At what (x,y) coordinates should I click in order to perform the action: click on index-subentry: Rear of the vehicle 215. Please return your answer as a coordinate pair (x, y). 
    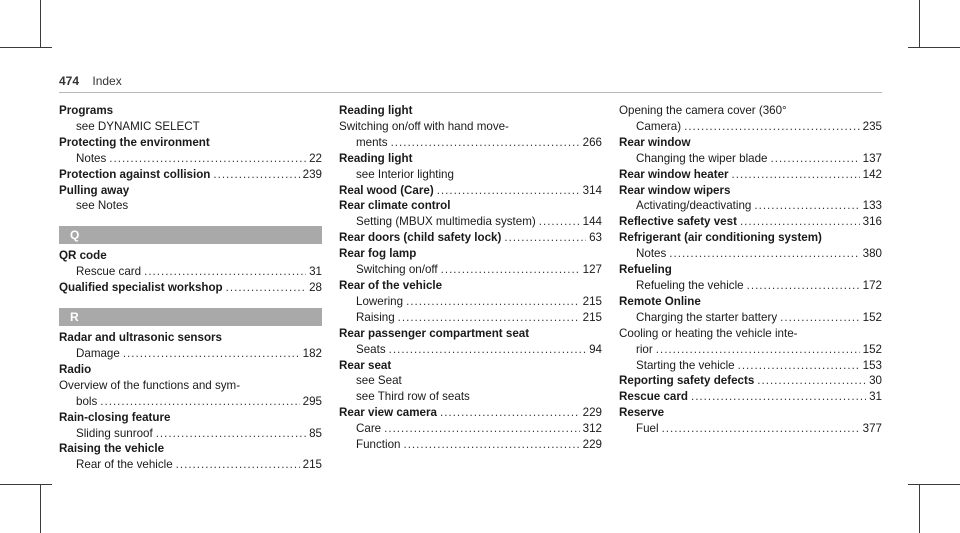
    Looking at the image, I should click on (190, 465).